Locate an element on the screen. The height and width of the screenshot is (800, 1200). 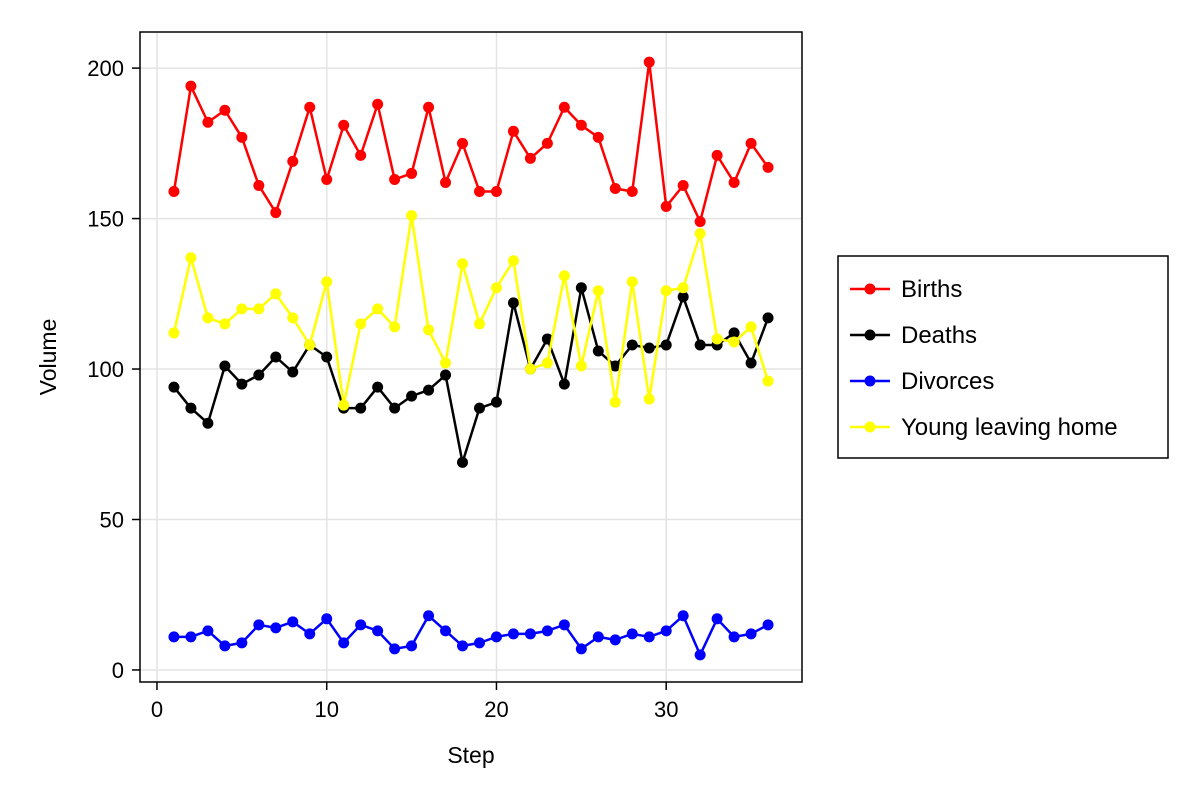
series-divorces is located at coordinates (471, 635).